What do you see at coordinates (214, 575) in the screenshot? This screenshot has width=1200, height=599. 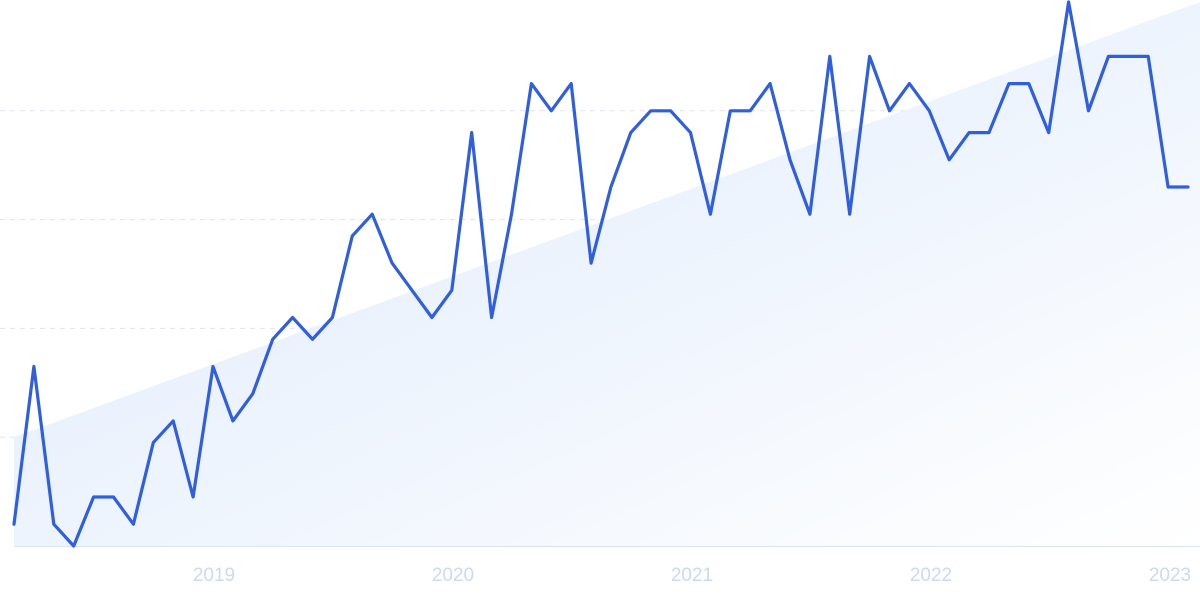 I see `x-tick-label-2019: 2019` at bounding box center [214, 575].